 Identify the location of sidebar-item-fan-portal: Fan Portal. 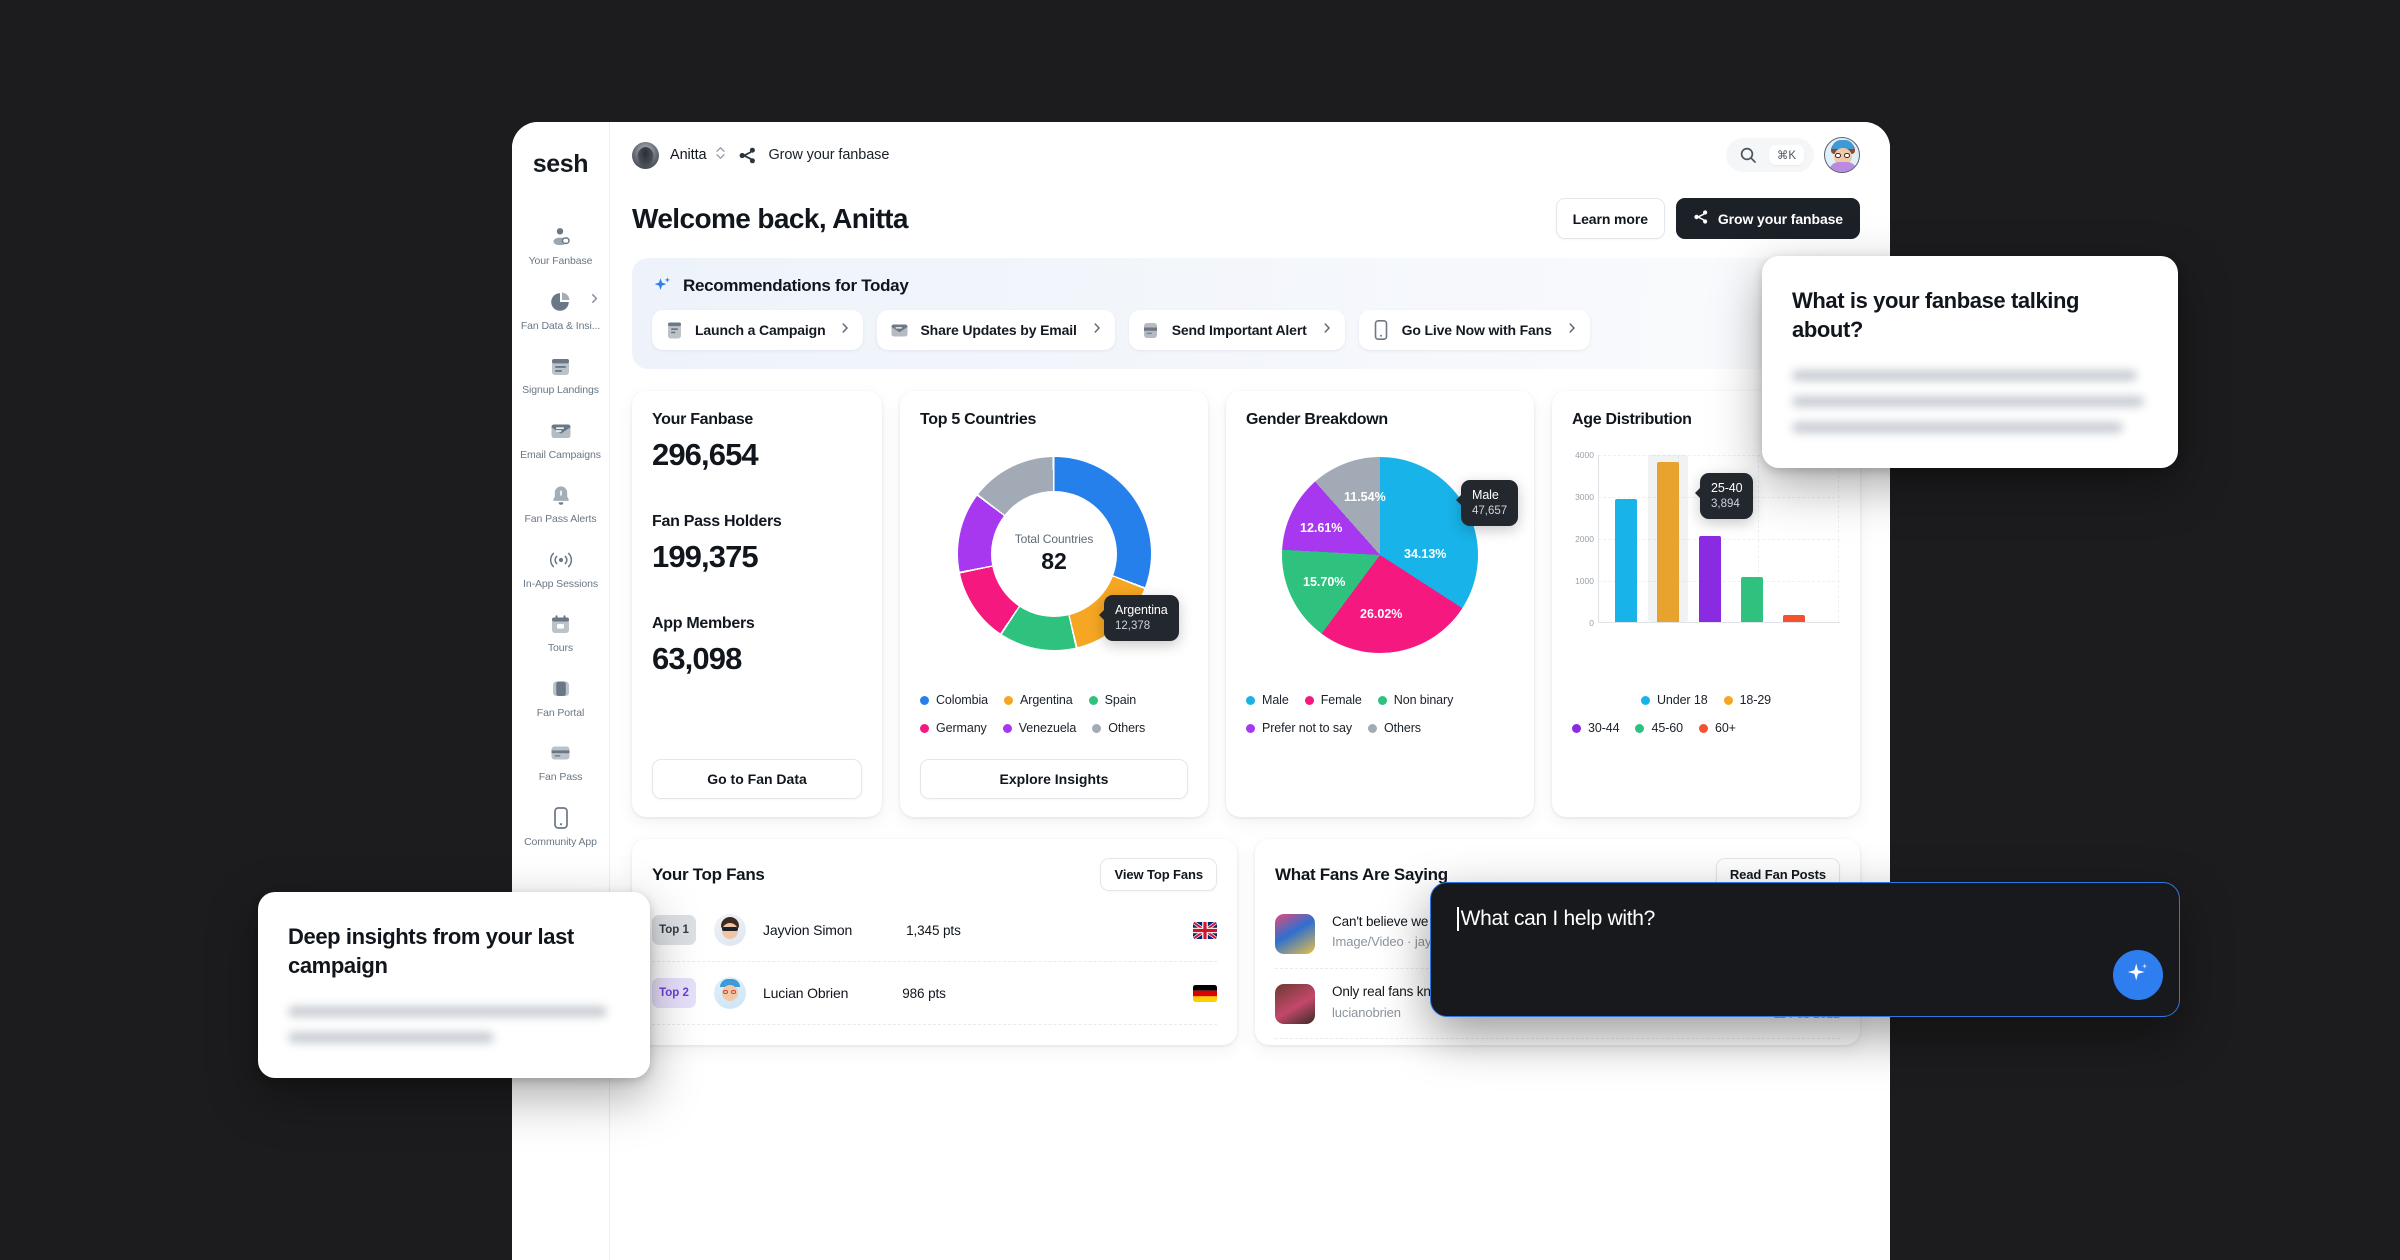
(560, 697).